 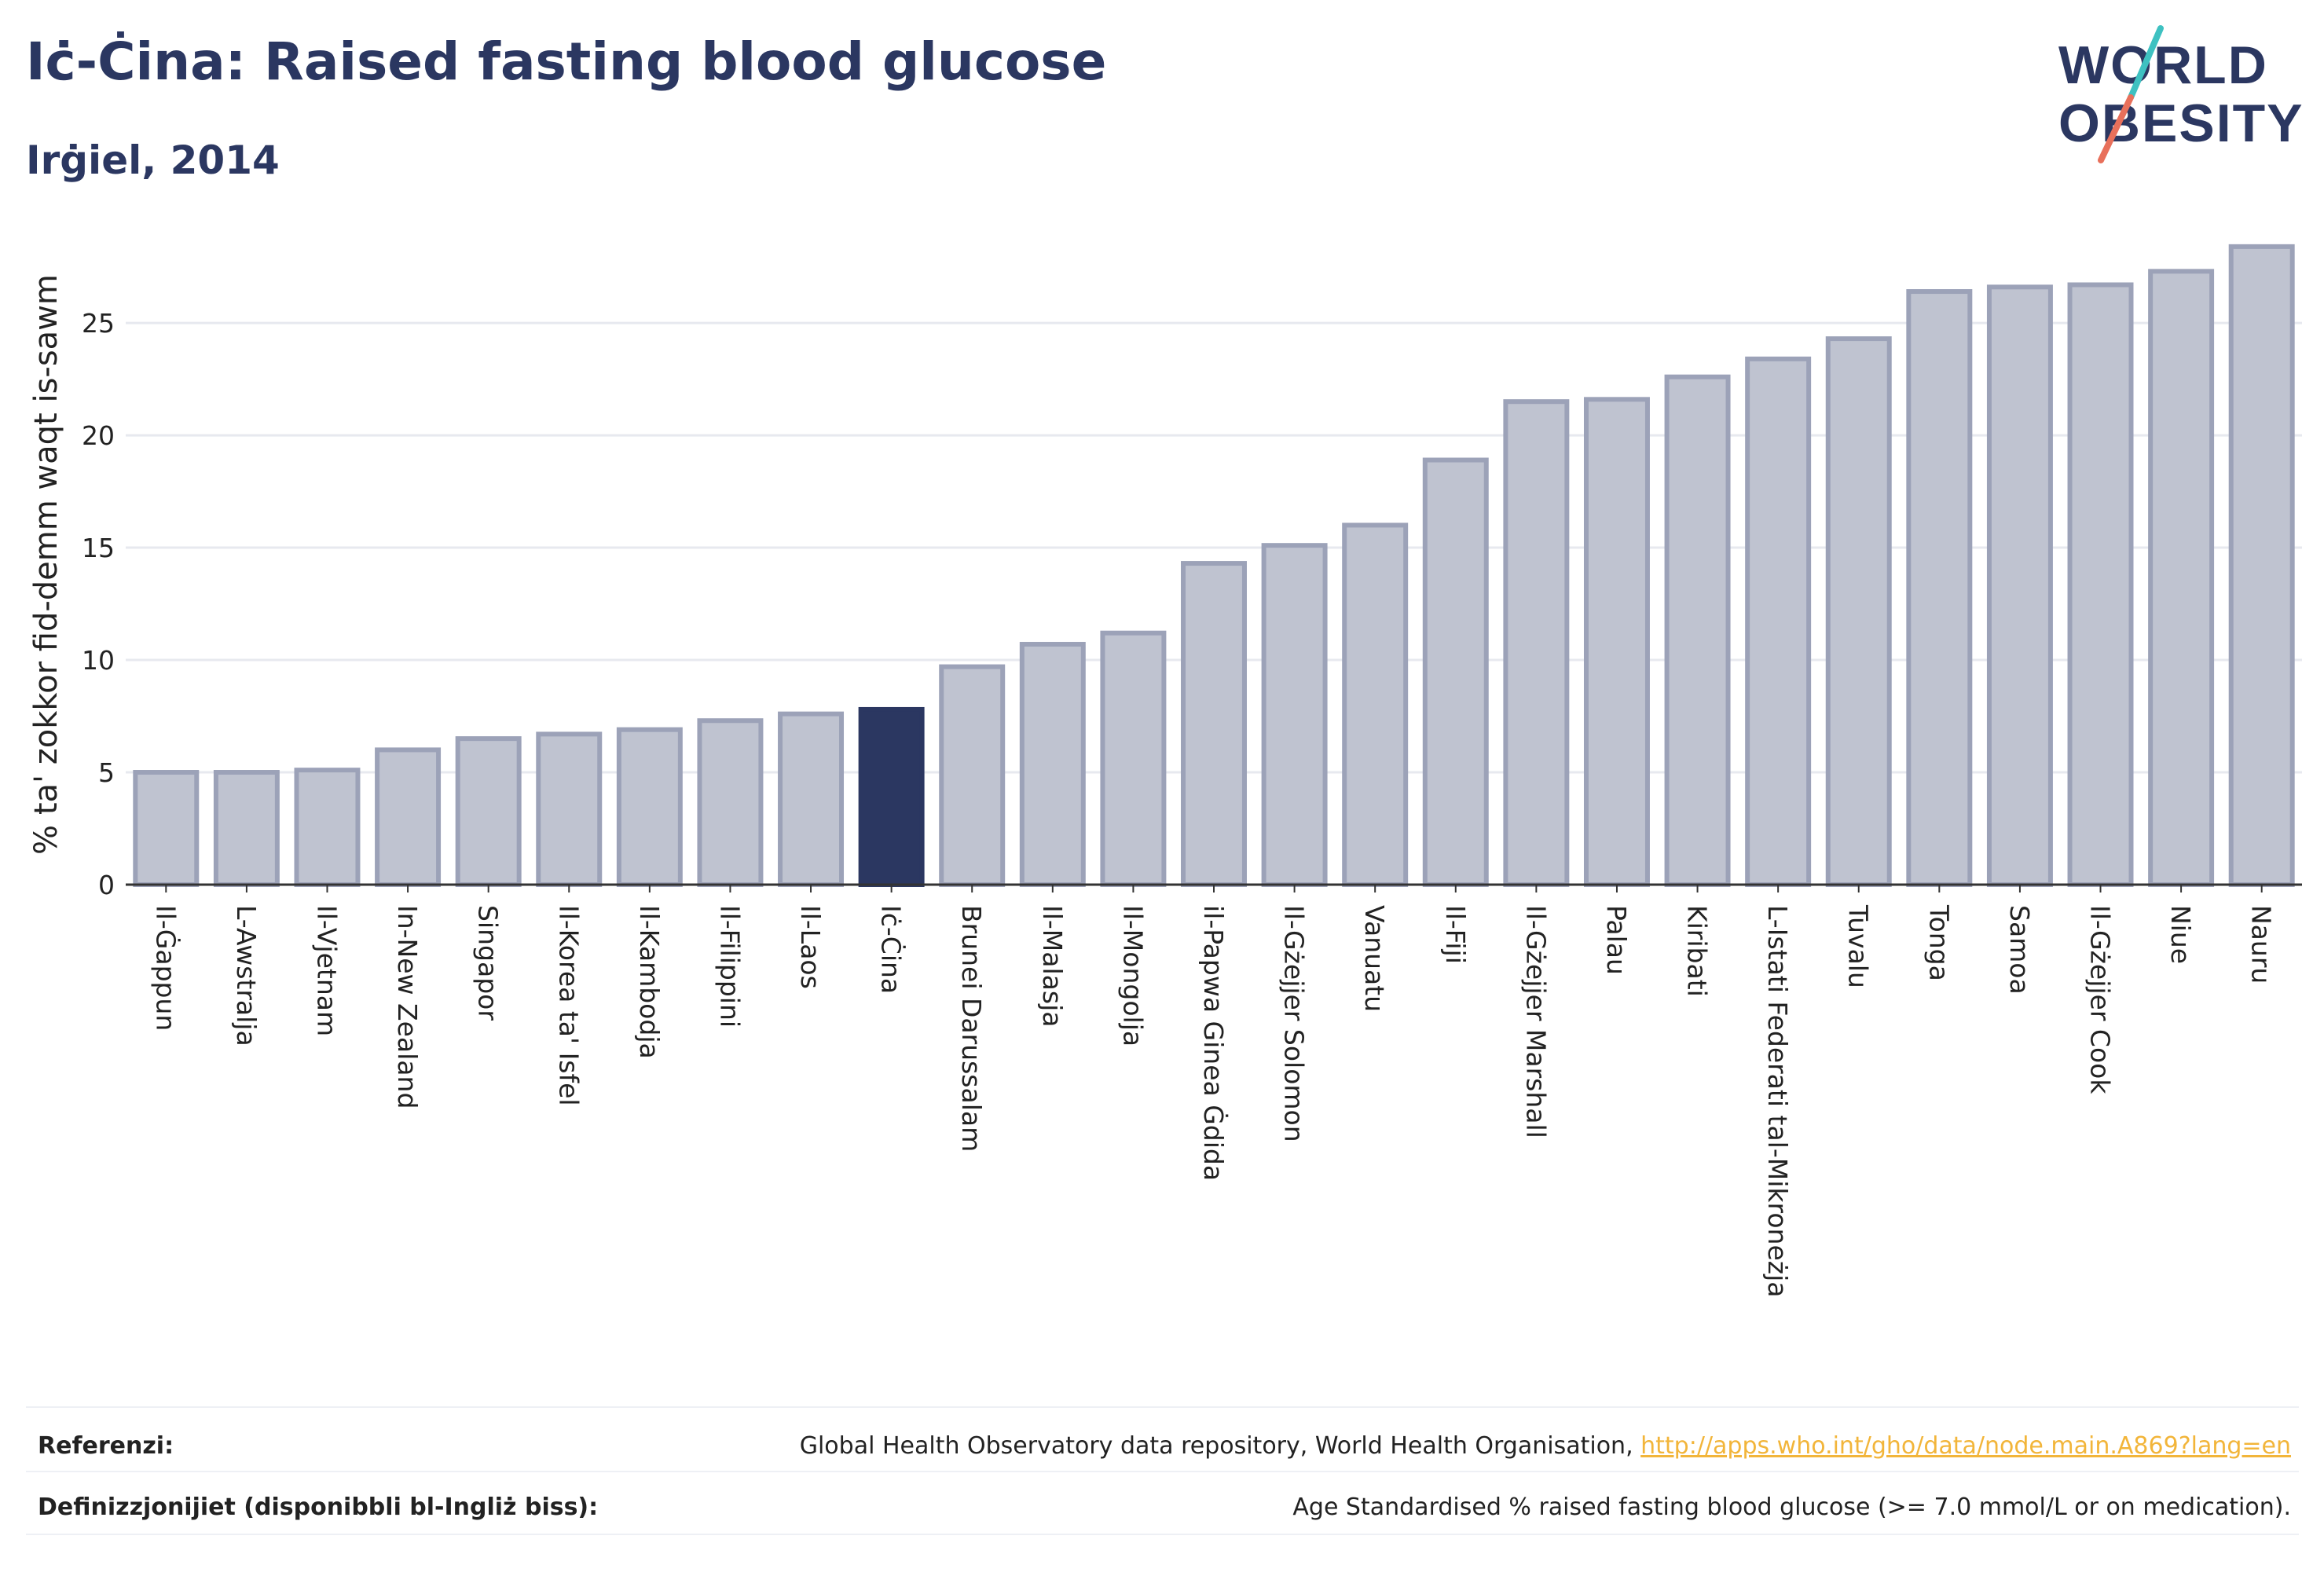 I want to click on category-label: Tonga, so click(x=1938, y=942).